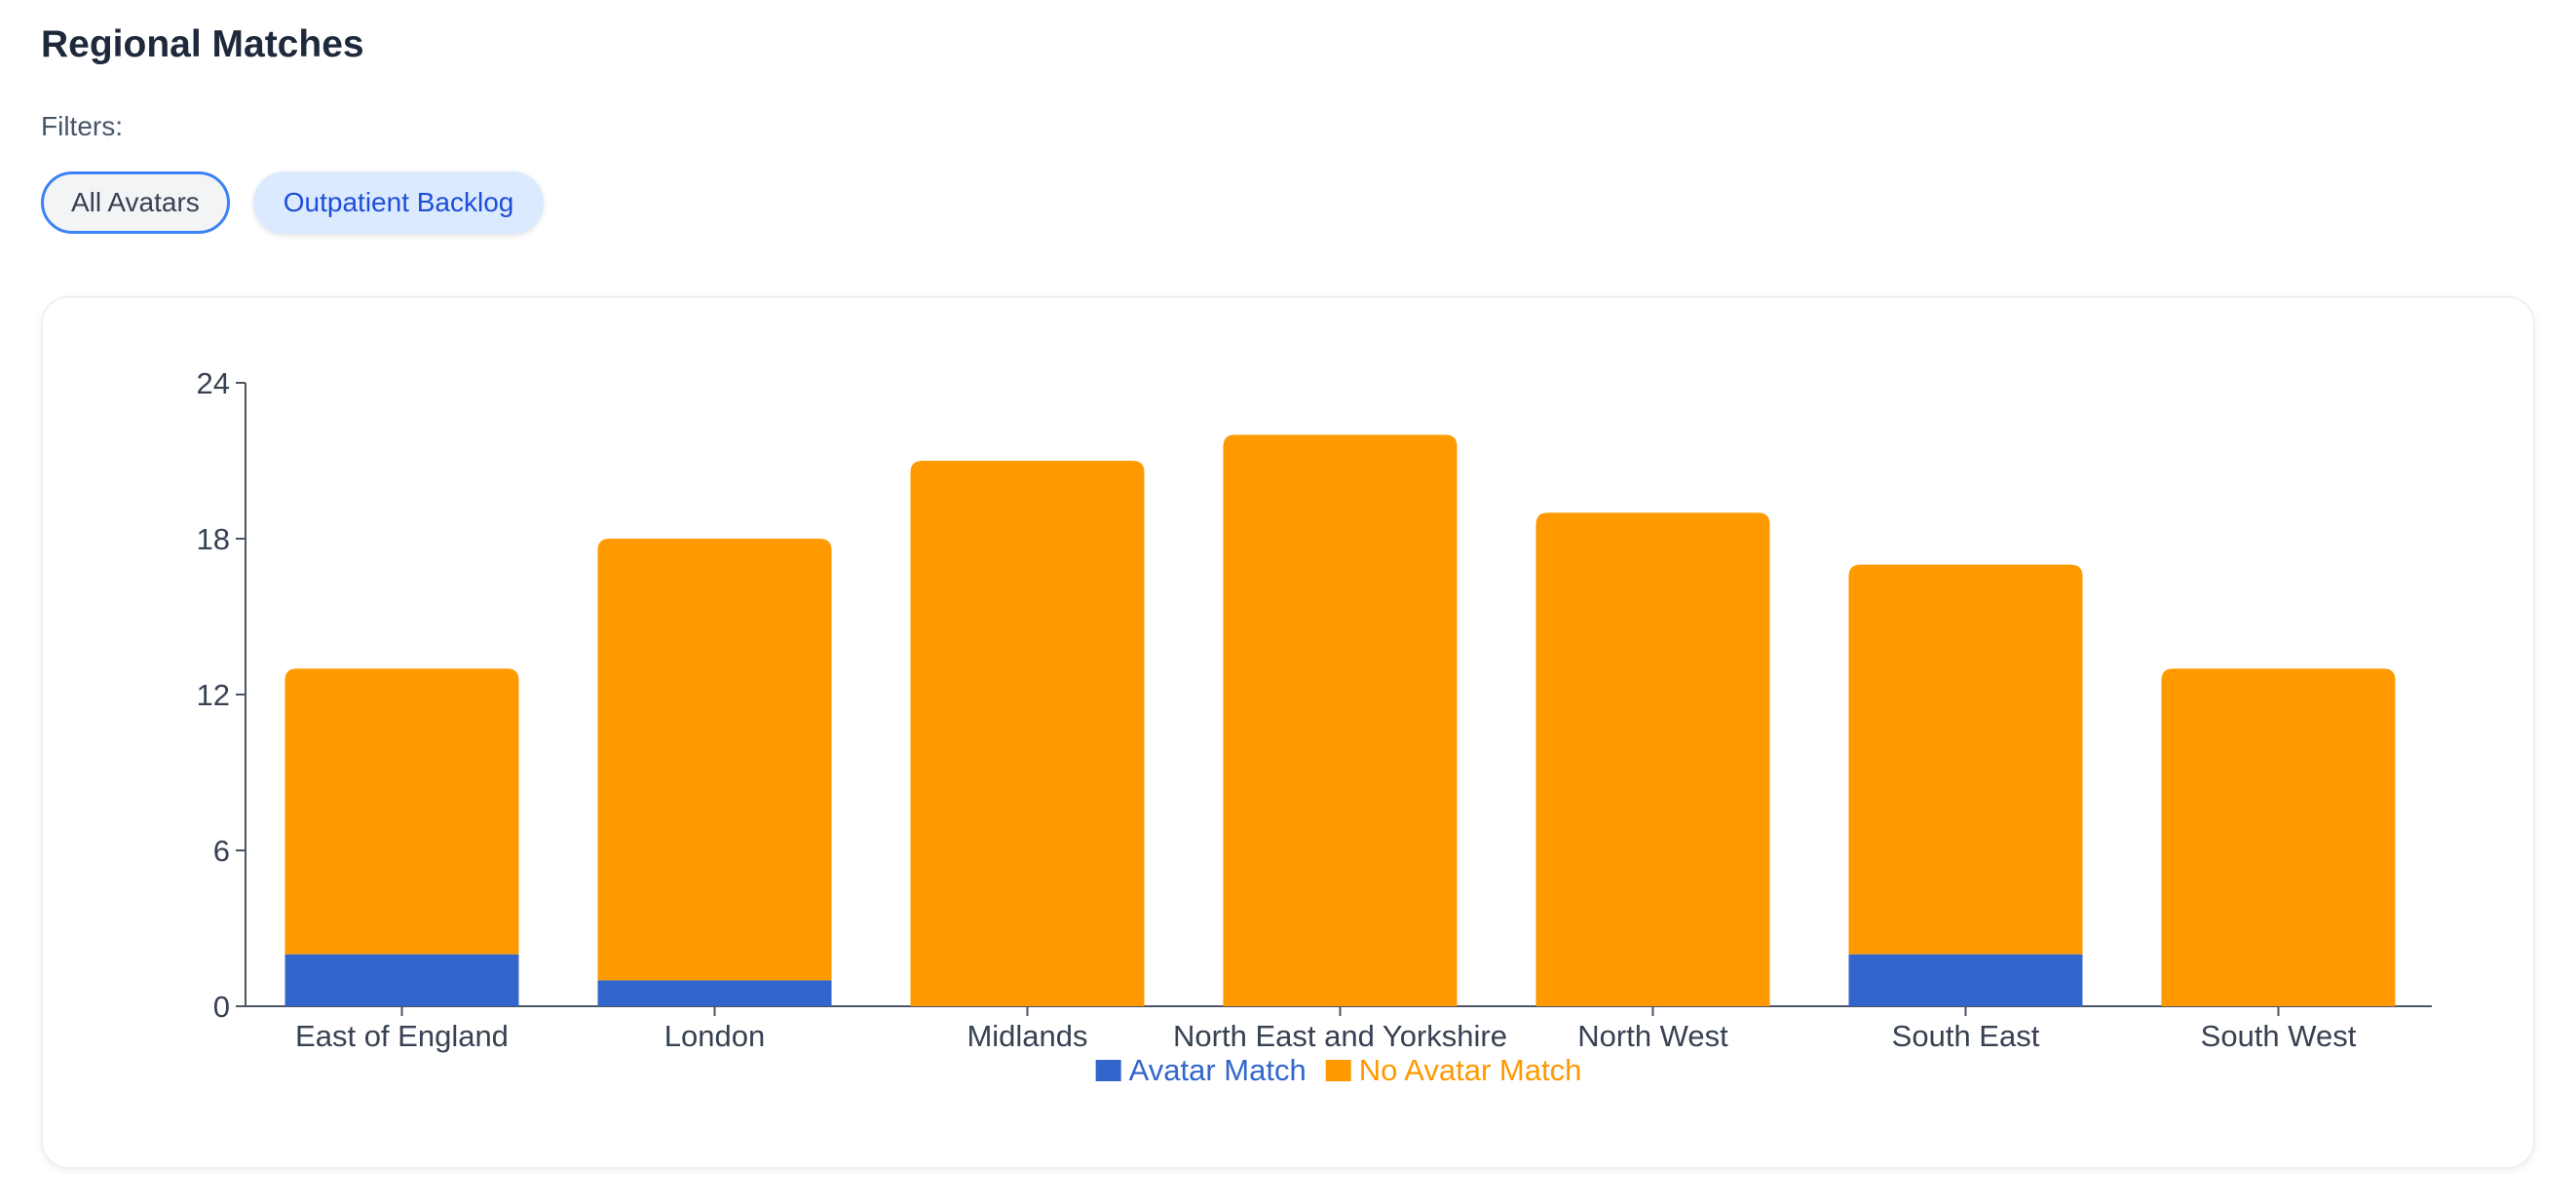 The height and width of the screenshot is (1204, 2576). What do you see at coordinates (402, 1036) in the screenshot?
I see `x-category-label: East of England` at bounding box center [402, 1036].